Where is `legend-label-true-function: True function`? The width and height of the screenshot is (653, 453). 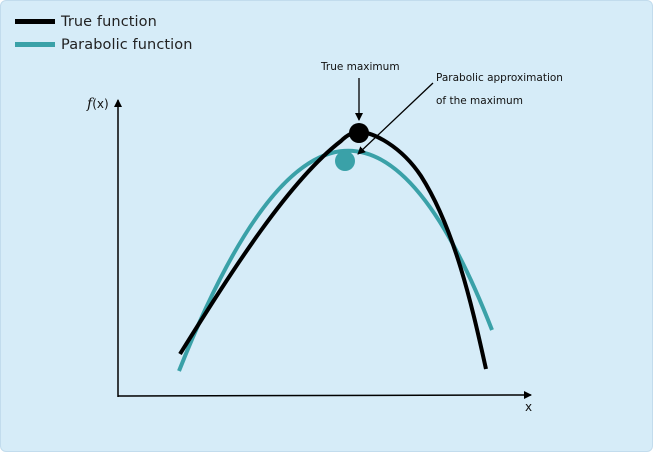
legend-label-true-function: True function is located at coordinates (109, 21).